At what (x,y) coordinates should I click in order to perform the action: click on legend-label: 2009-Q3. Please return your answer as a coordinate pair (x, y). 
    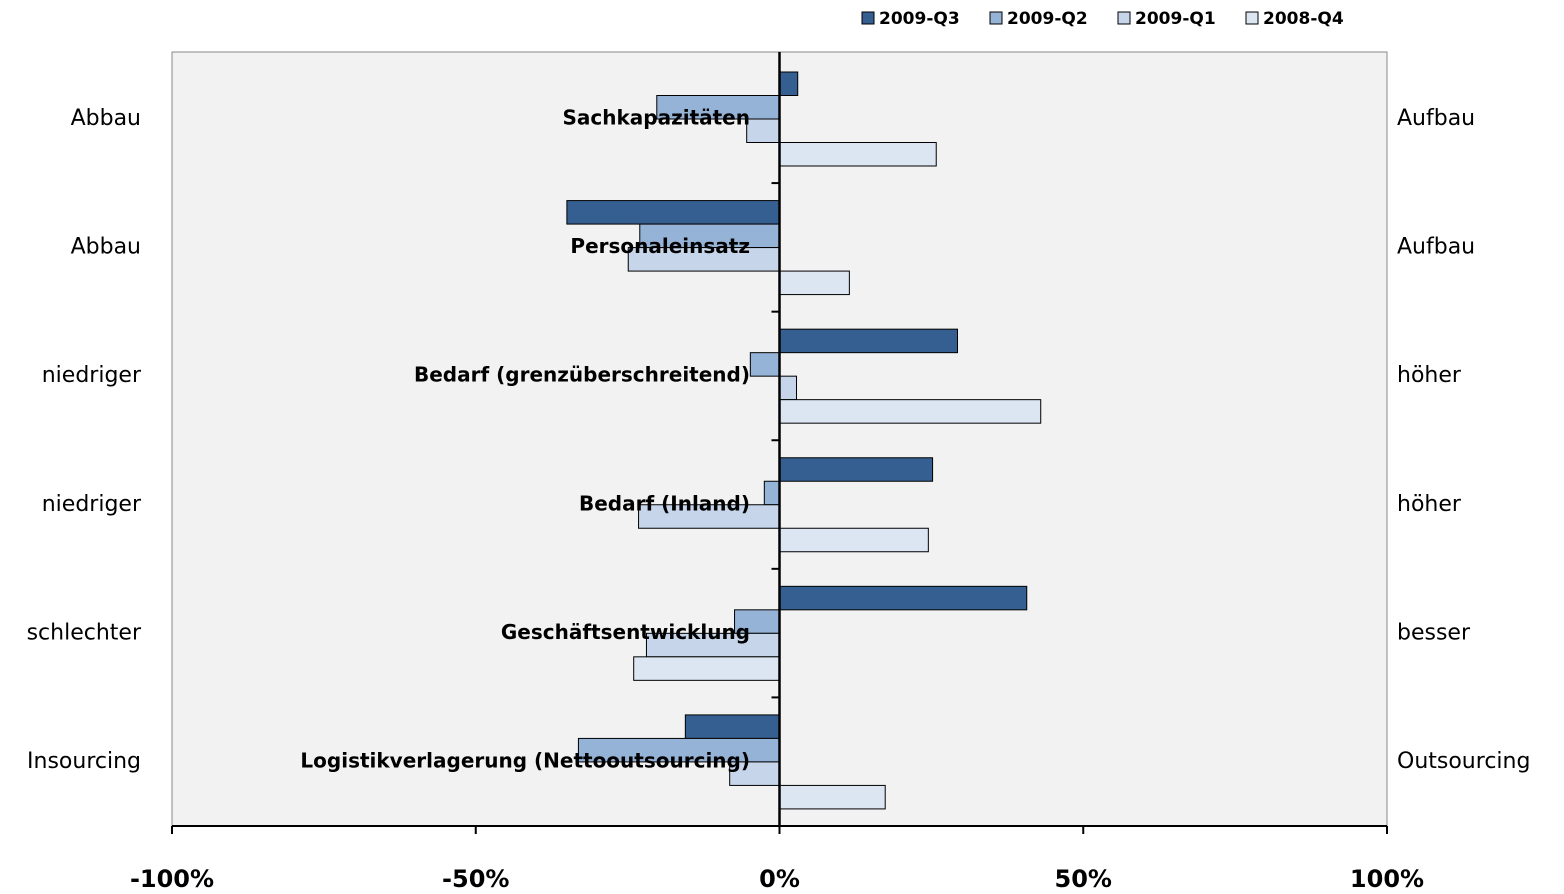
    Looking at the image, I should click on (919, 19).